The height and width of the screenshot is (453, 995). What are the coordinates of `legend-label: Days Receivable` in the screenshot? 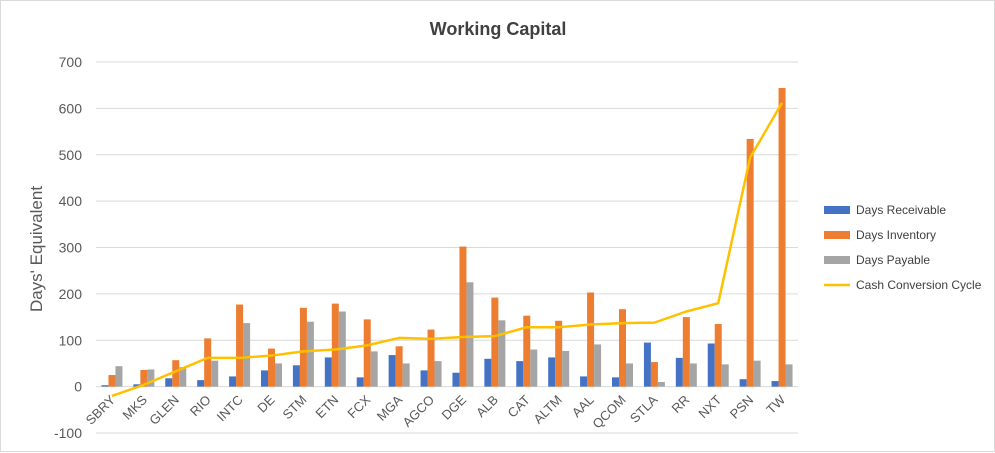 It's located at (901, 210).